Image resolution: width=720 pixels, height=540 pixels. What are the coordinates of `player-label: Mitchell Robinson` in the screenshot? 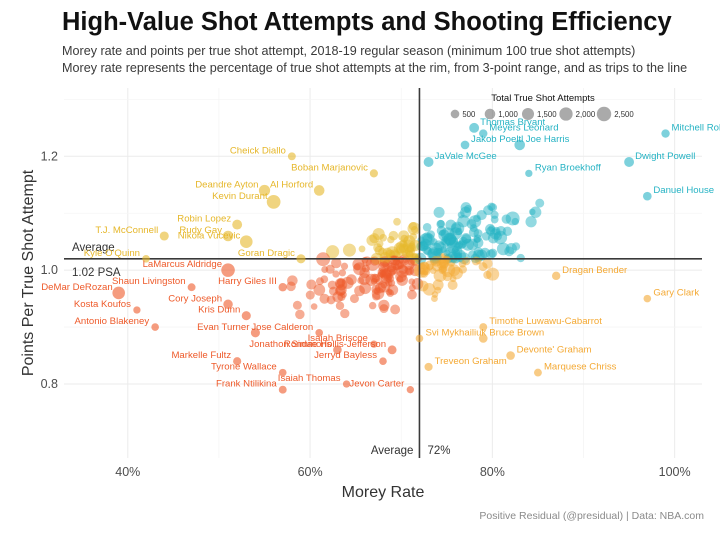 It's located at (696, 128).